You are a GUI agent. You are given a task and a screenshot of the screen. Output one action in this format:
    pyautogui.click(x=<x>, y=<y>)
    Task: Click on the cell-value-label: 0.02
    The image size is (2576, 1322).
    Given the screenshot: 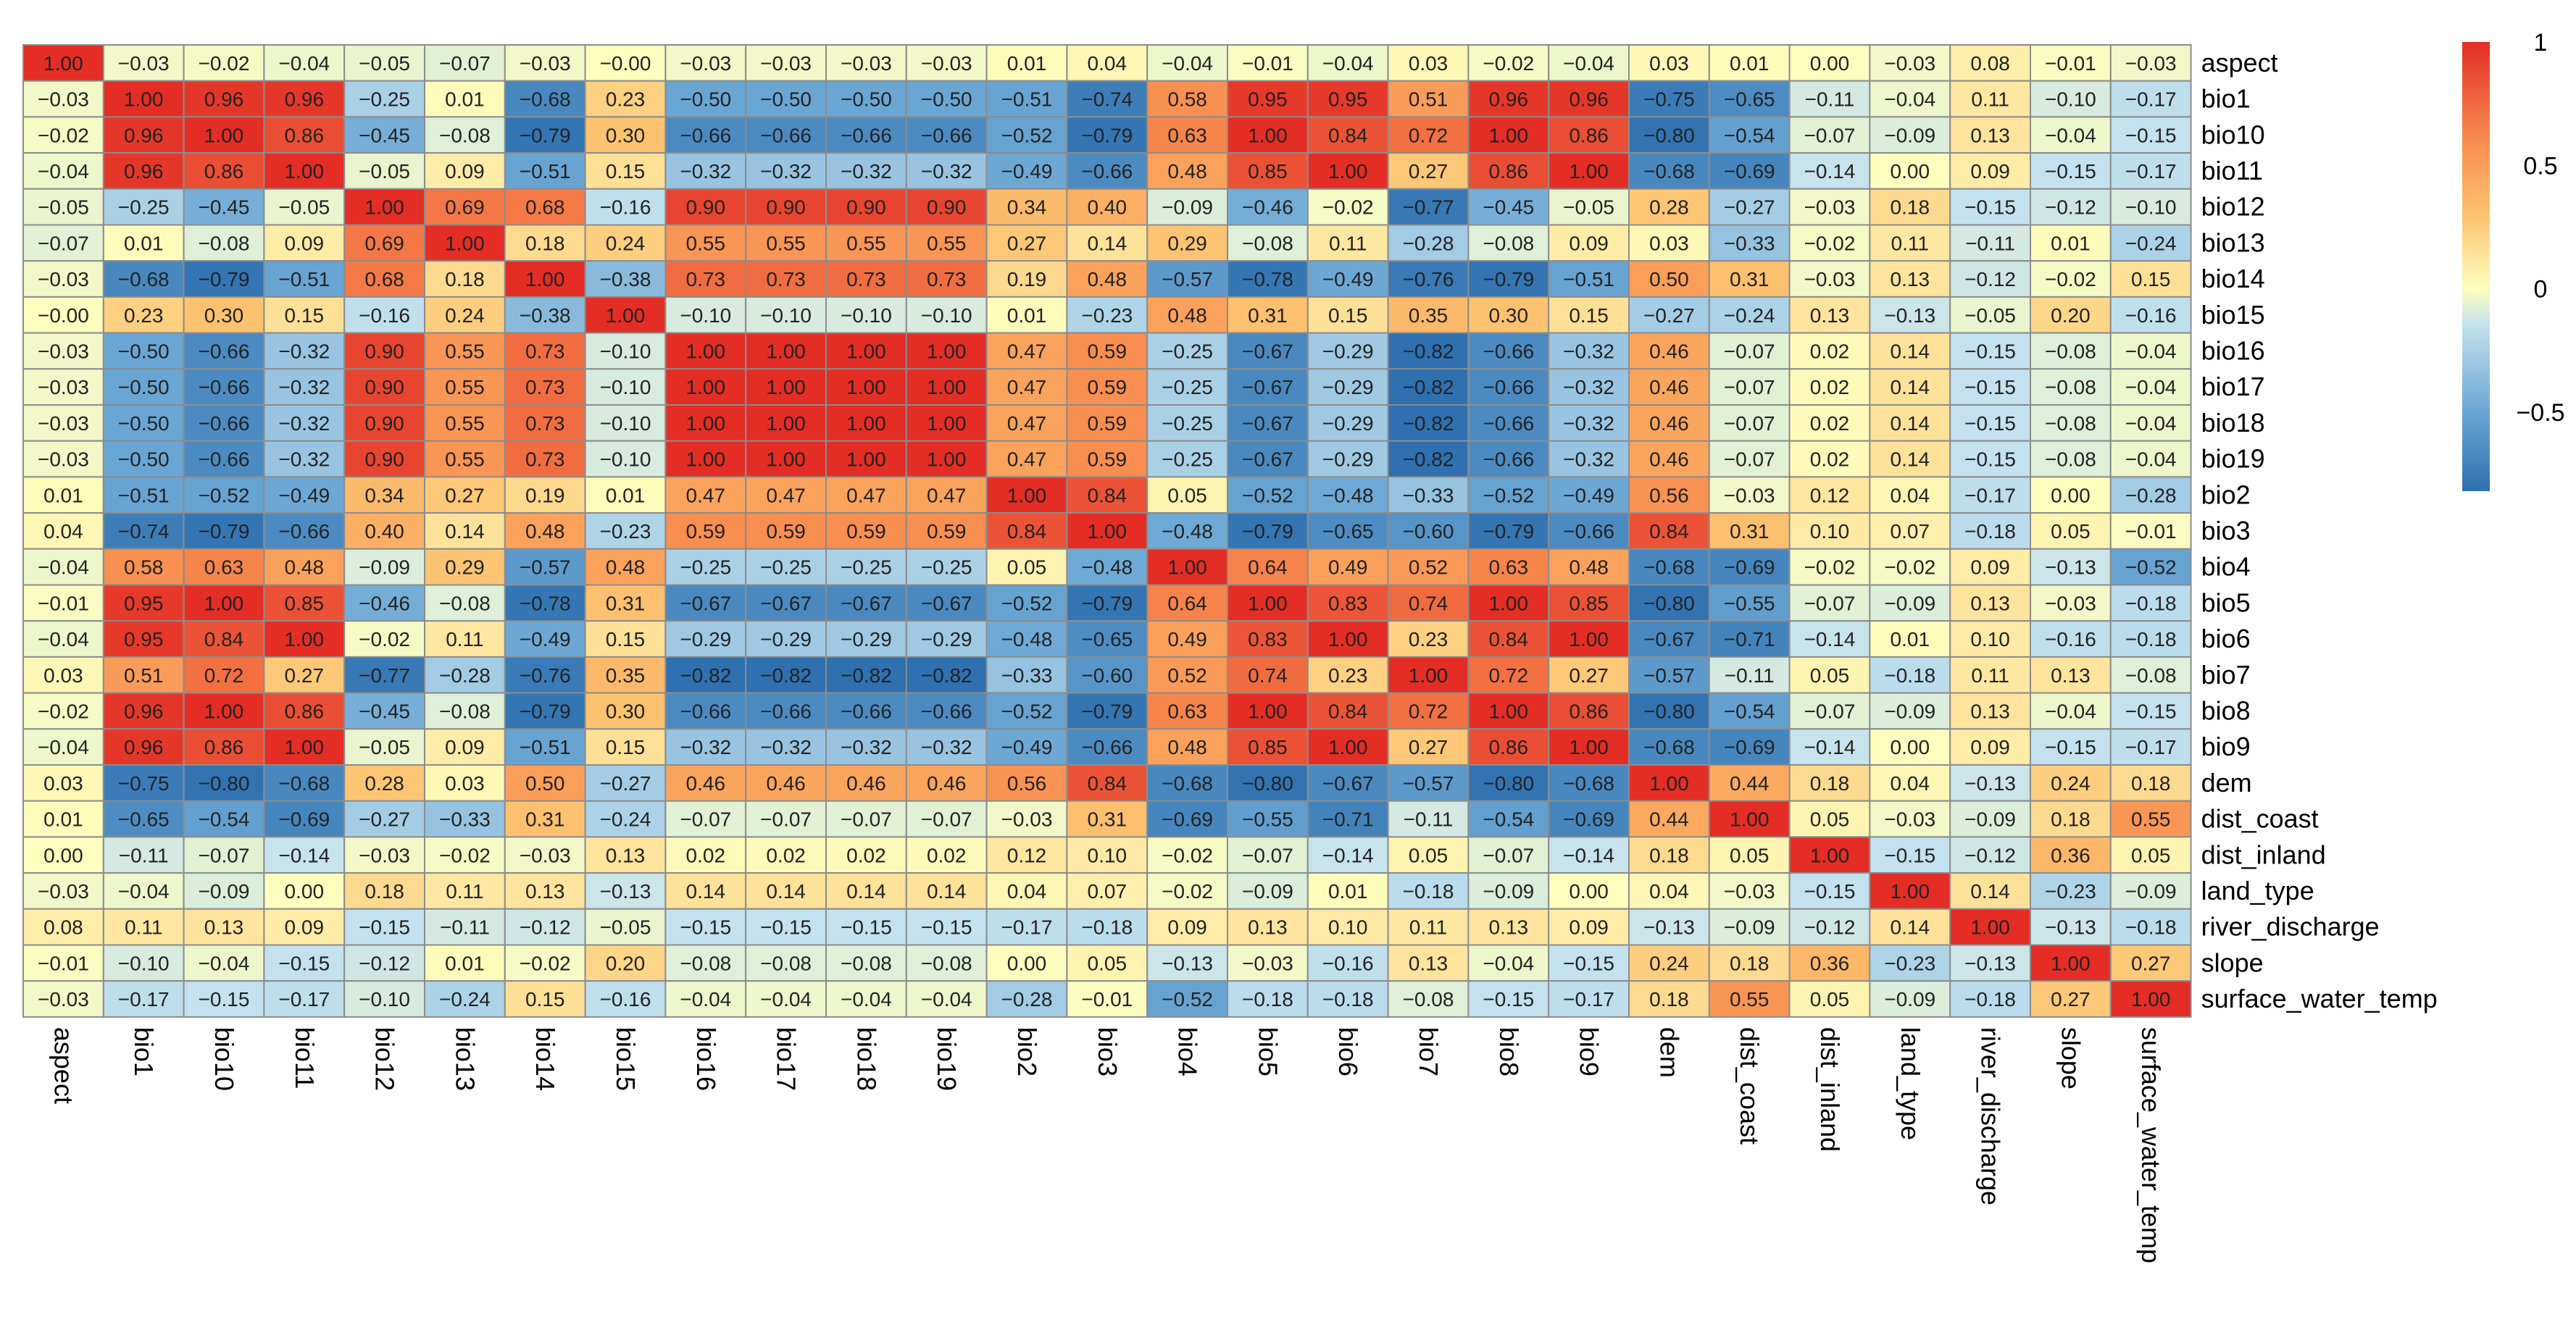 What is the action you would take?
    pyautogui.click(x=1830, y=459)
    